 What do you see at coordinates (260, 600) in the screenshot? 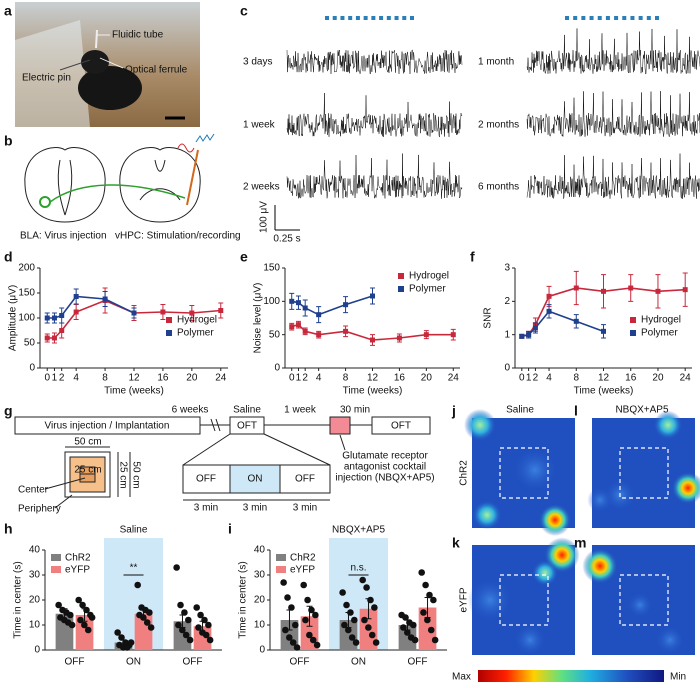
I see `y-tick-label: 20` at bounding box center [260, 600].